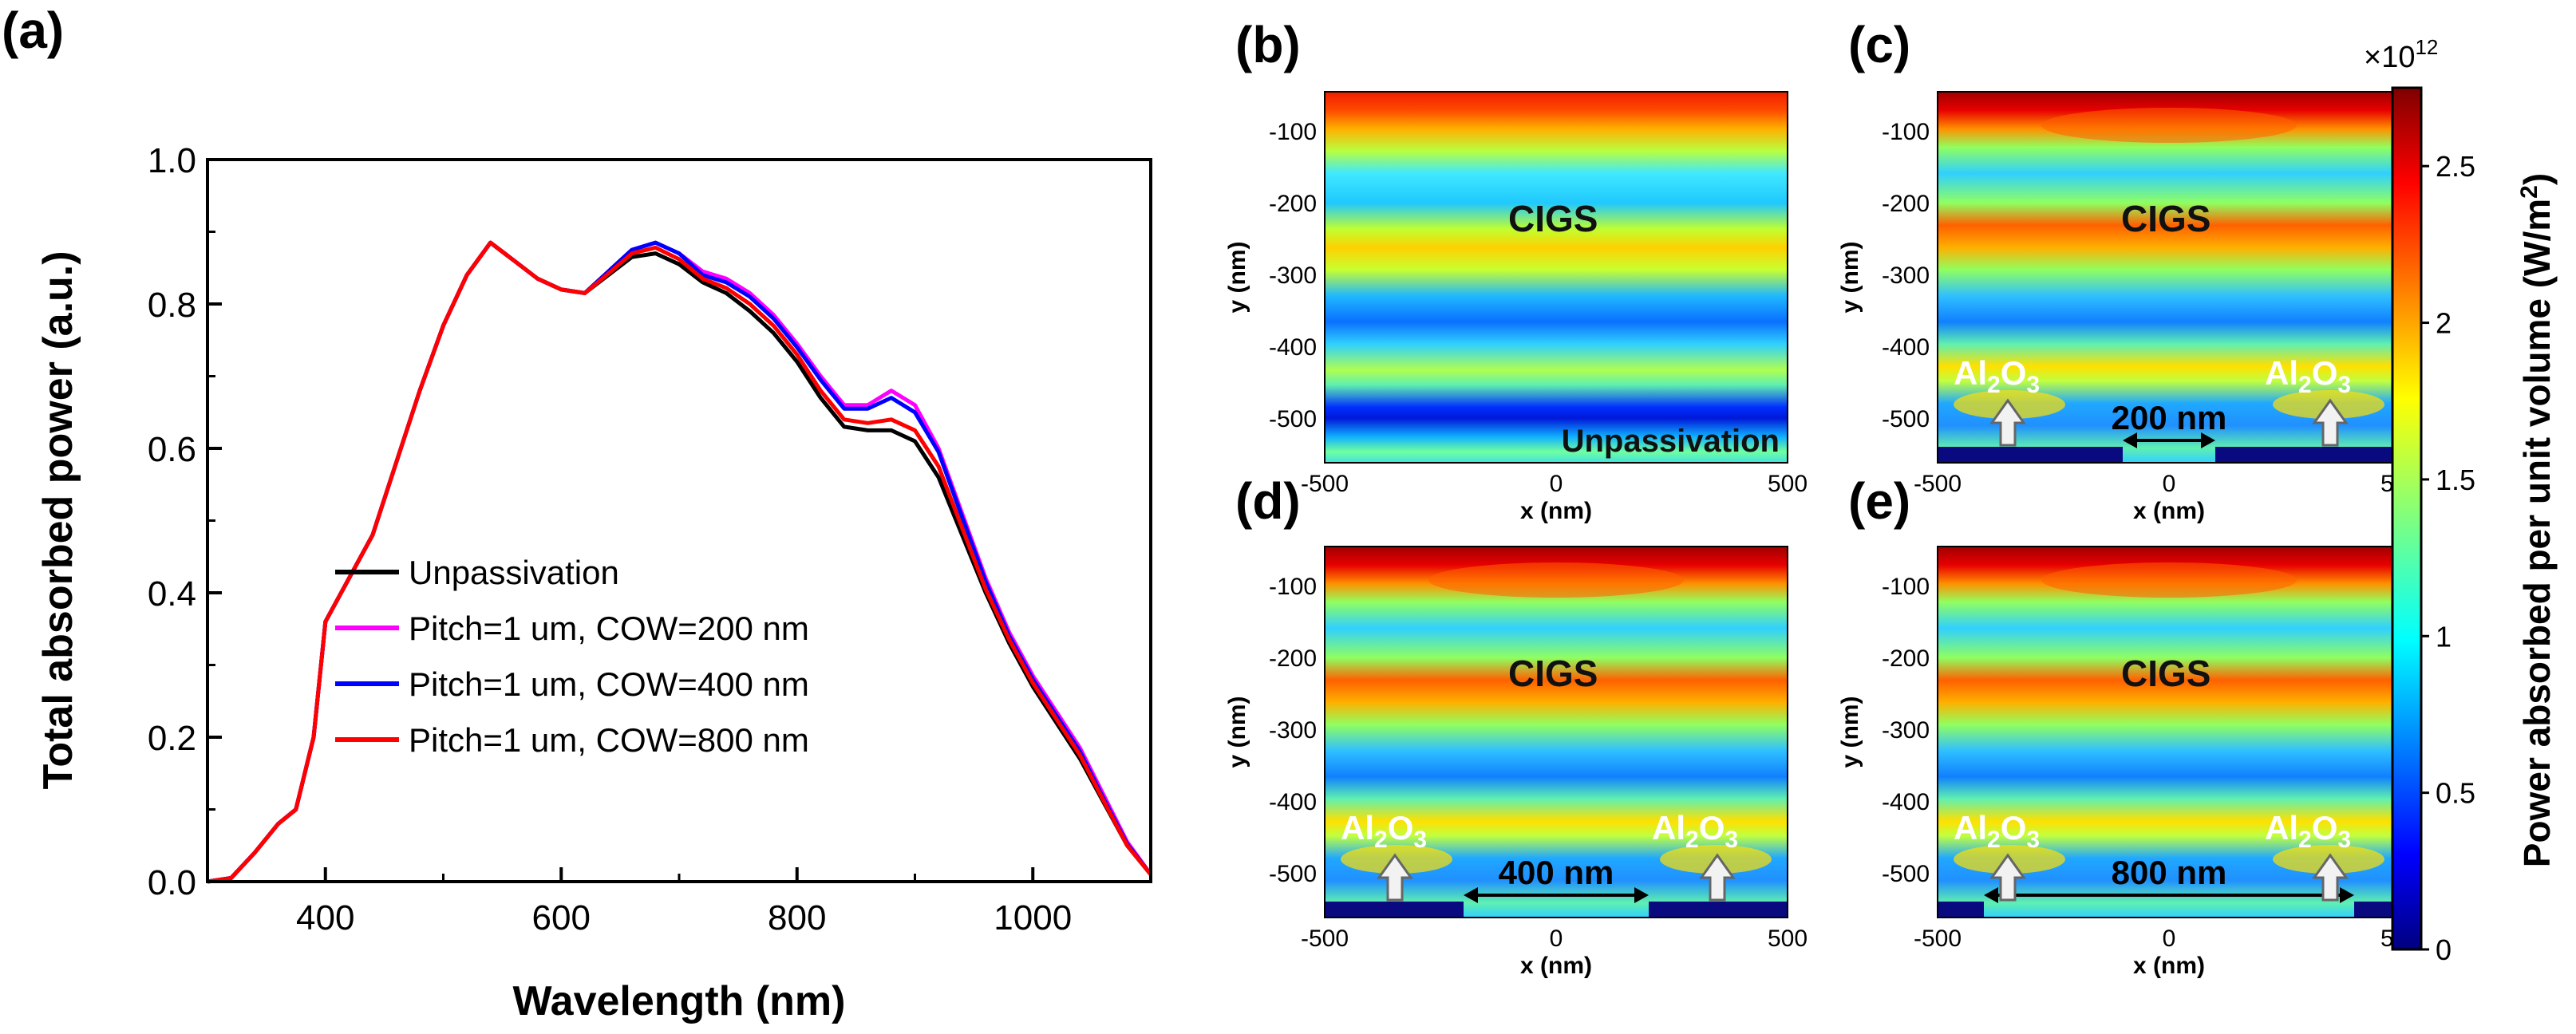 The height and width of the screenshot is (1034, 2576). What do you see at coordinates (1850, 732) in the screenshot?
I see `y-axis-label: y (nm)` at bounding box center [1850, 732].